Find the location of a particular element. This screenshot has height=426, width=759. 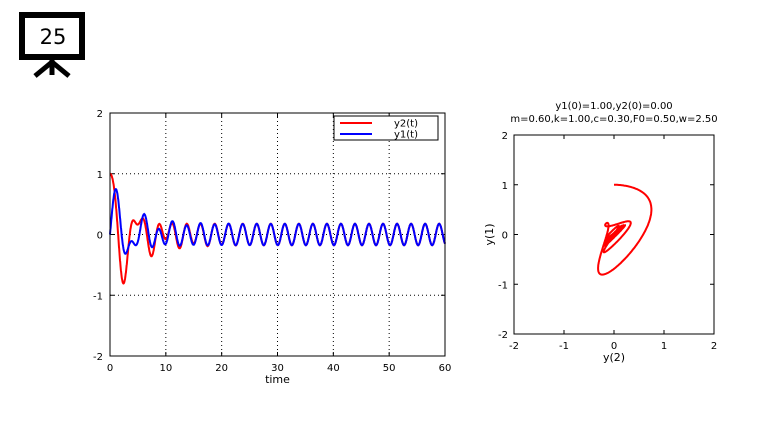

phase-x-tick-label: 1 is located at coordinates (664, 346).